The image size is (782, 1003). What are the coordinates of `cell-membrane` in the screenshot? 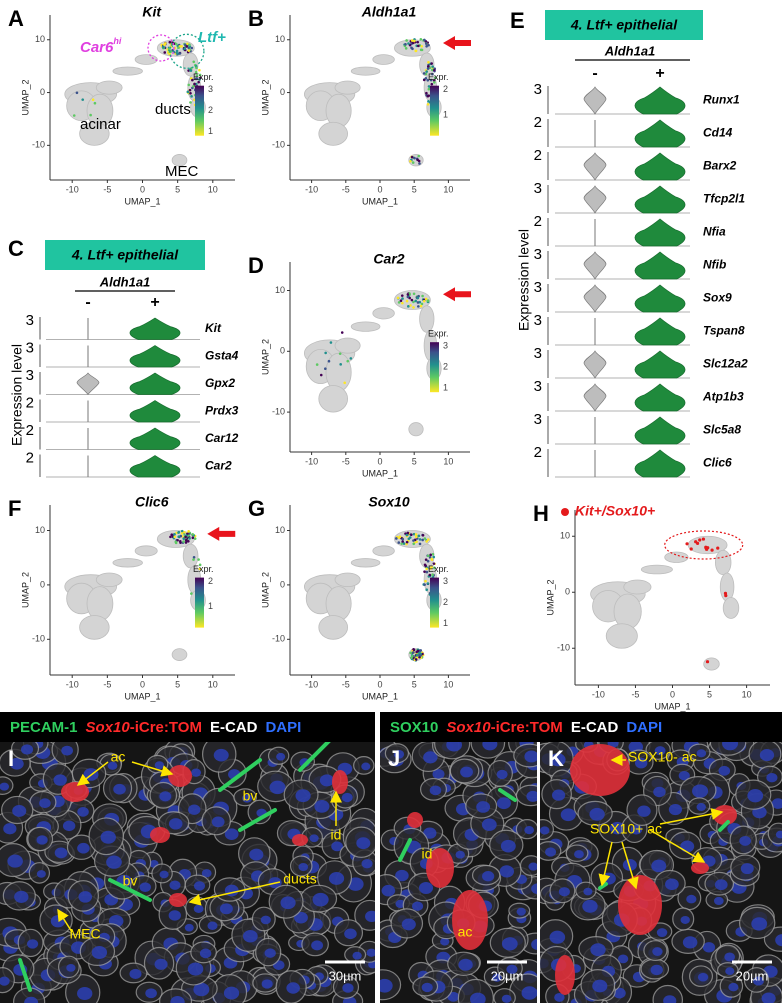 It's located at (774, 833).